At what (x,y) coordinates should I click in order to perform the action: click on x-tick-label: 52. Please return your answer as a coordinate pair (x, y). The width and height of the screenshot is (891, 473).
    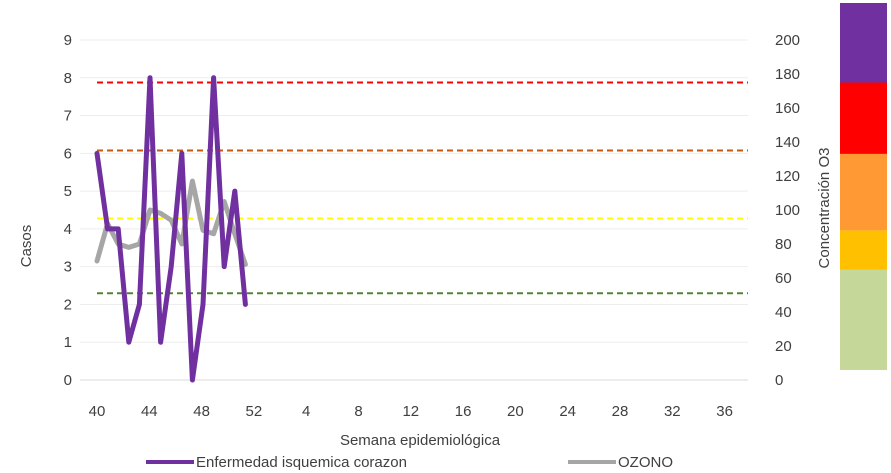
    Looking at the image, I should click on (254, 411).